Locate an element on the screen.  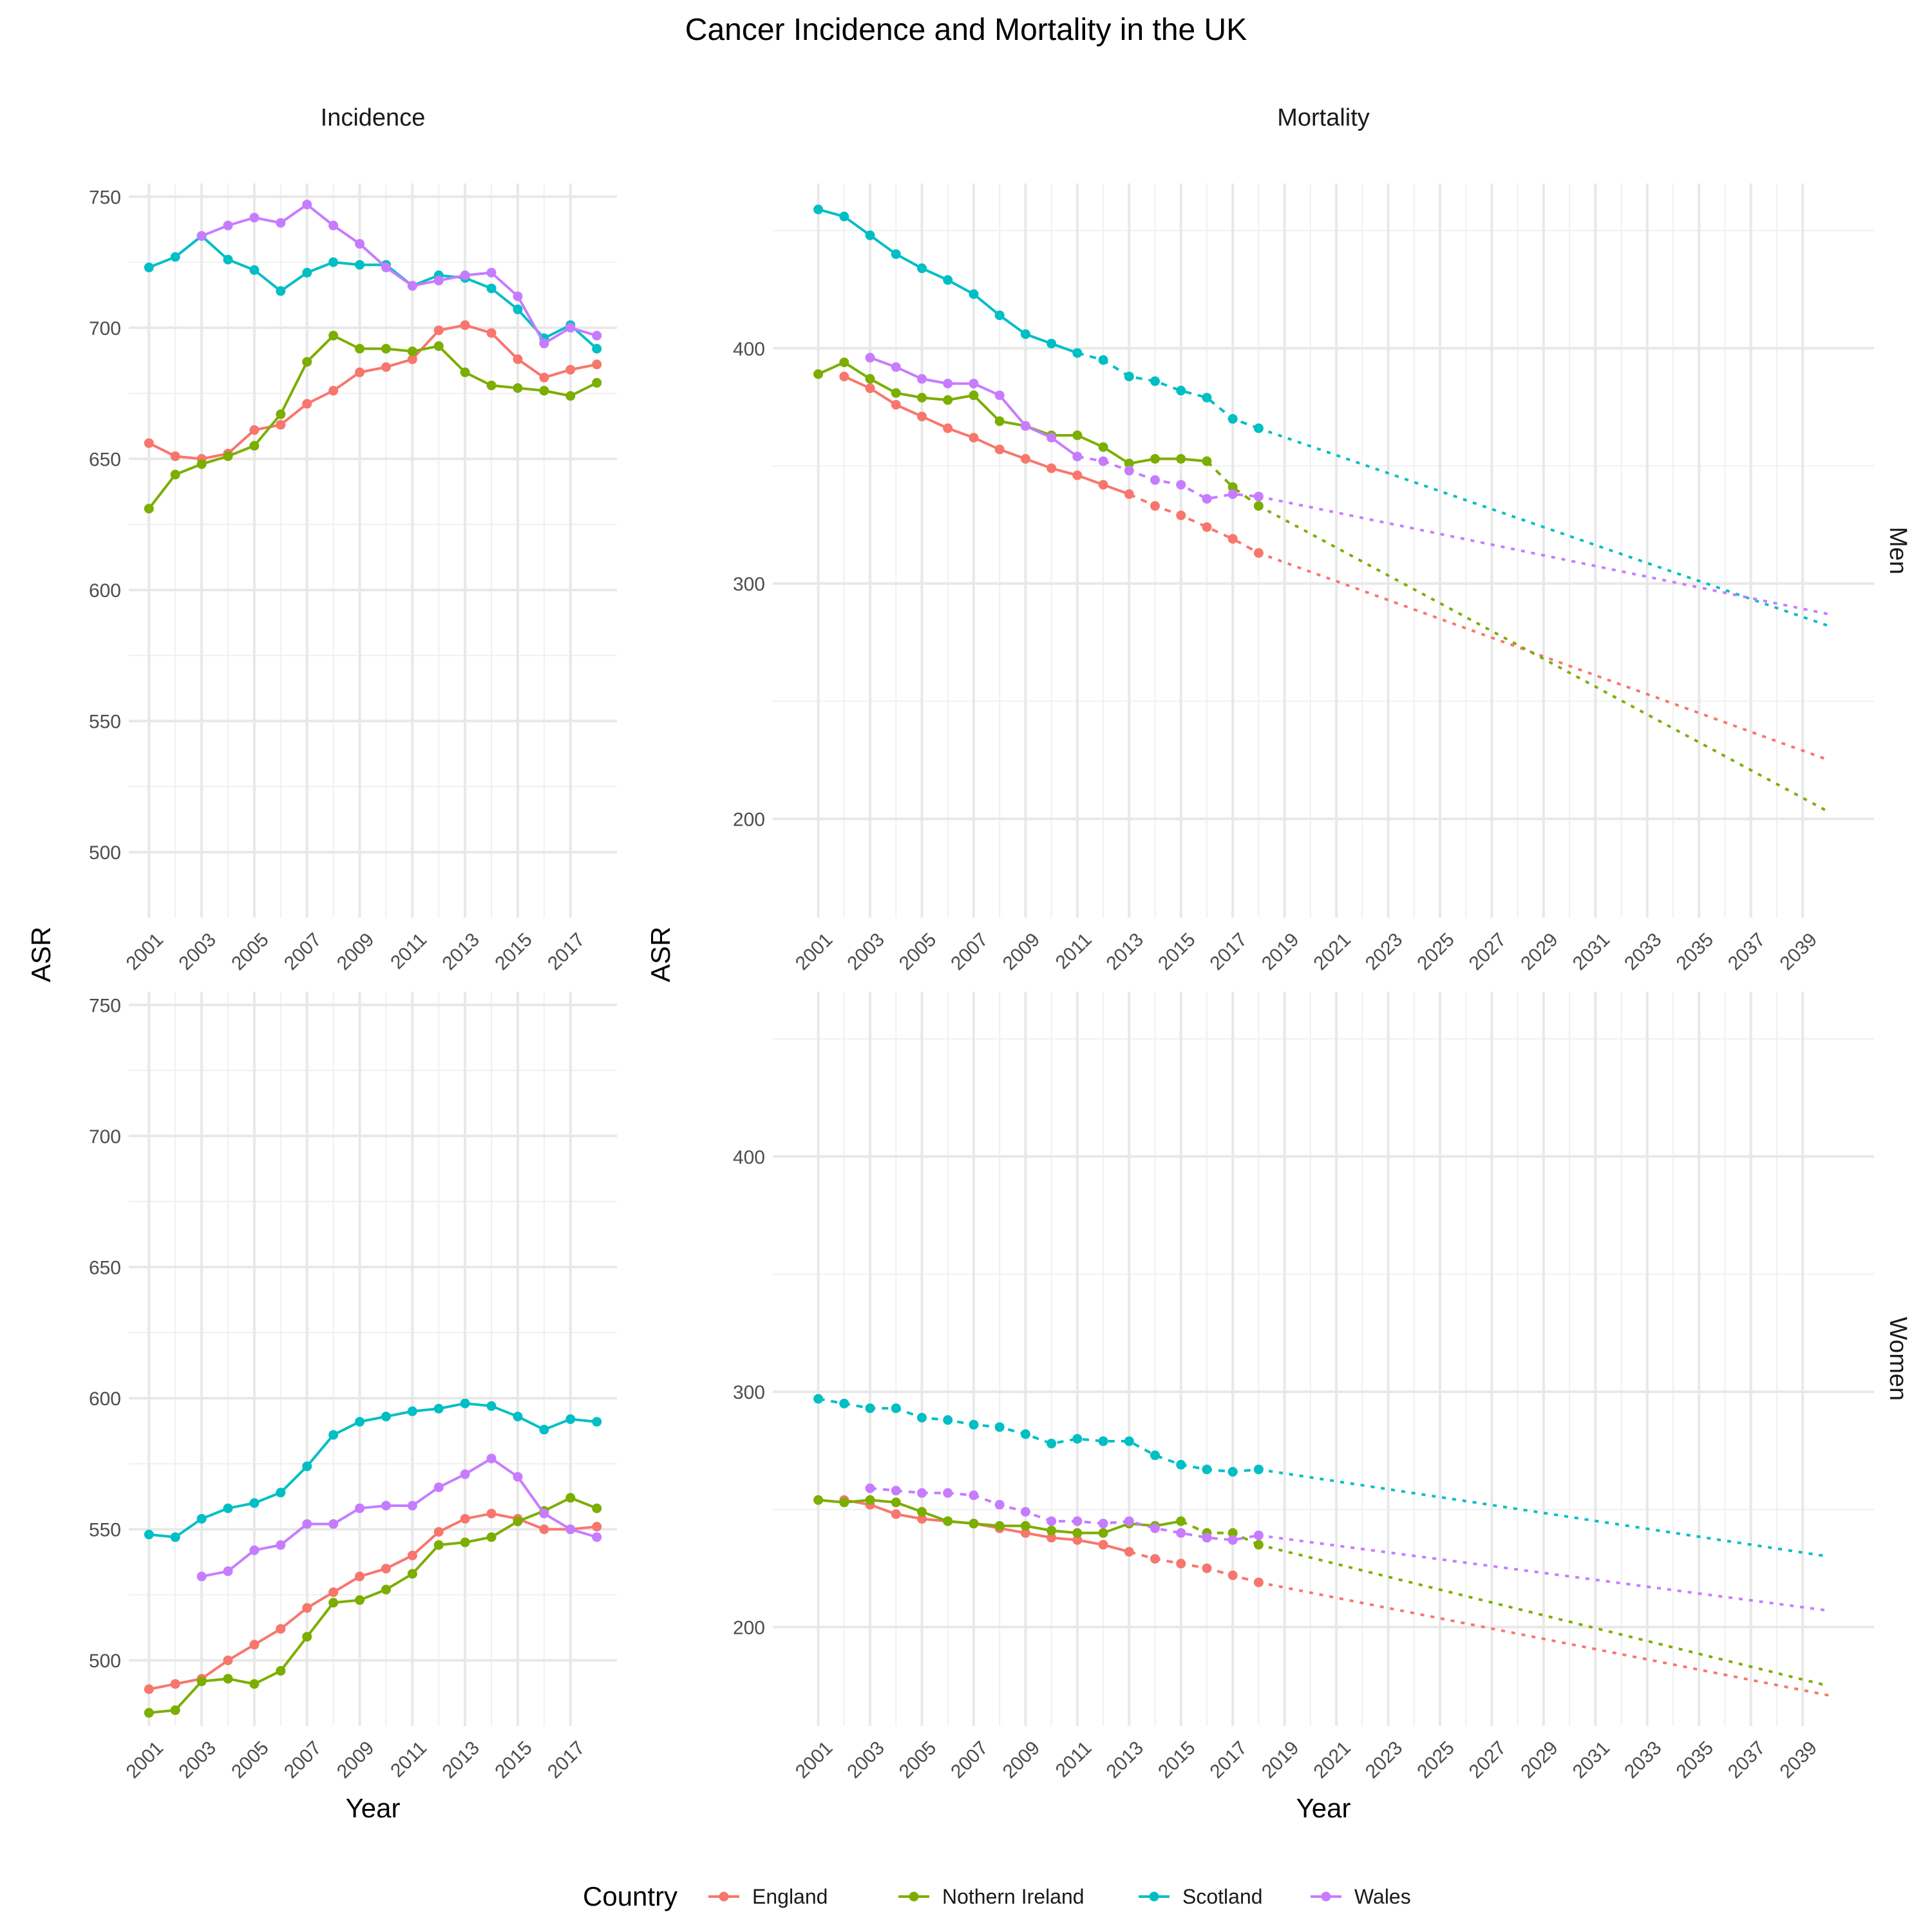
y-tick-label: 400 is located at coordinates (749, 350).